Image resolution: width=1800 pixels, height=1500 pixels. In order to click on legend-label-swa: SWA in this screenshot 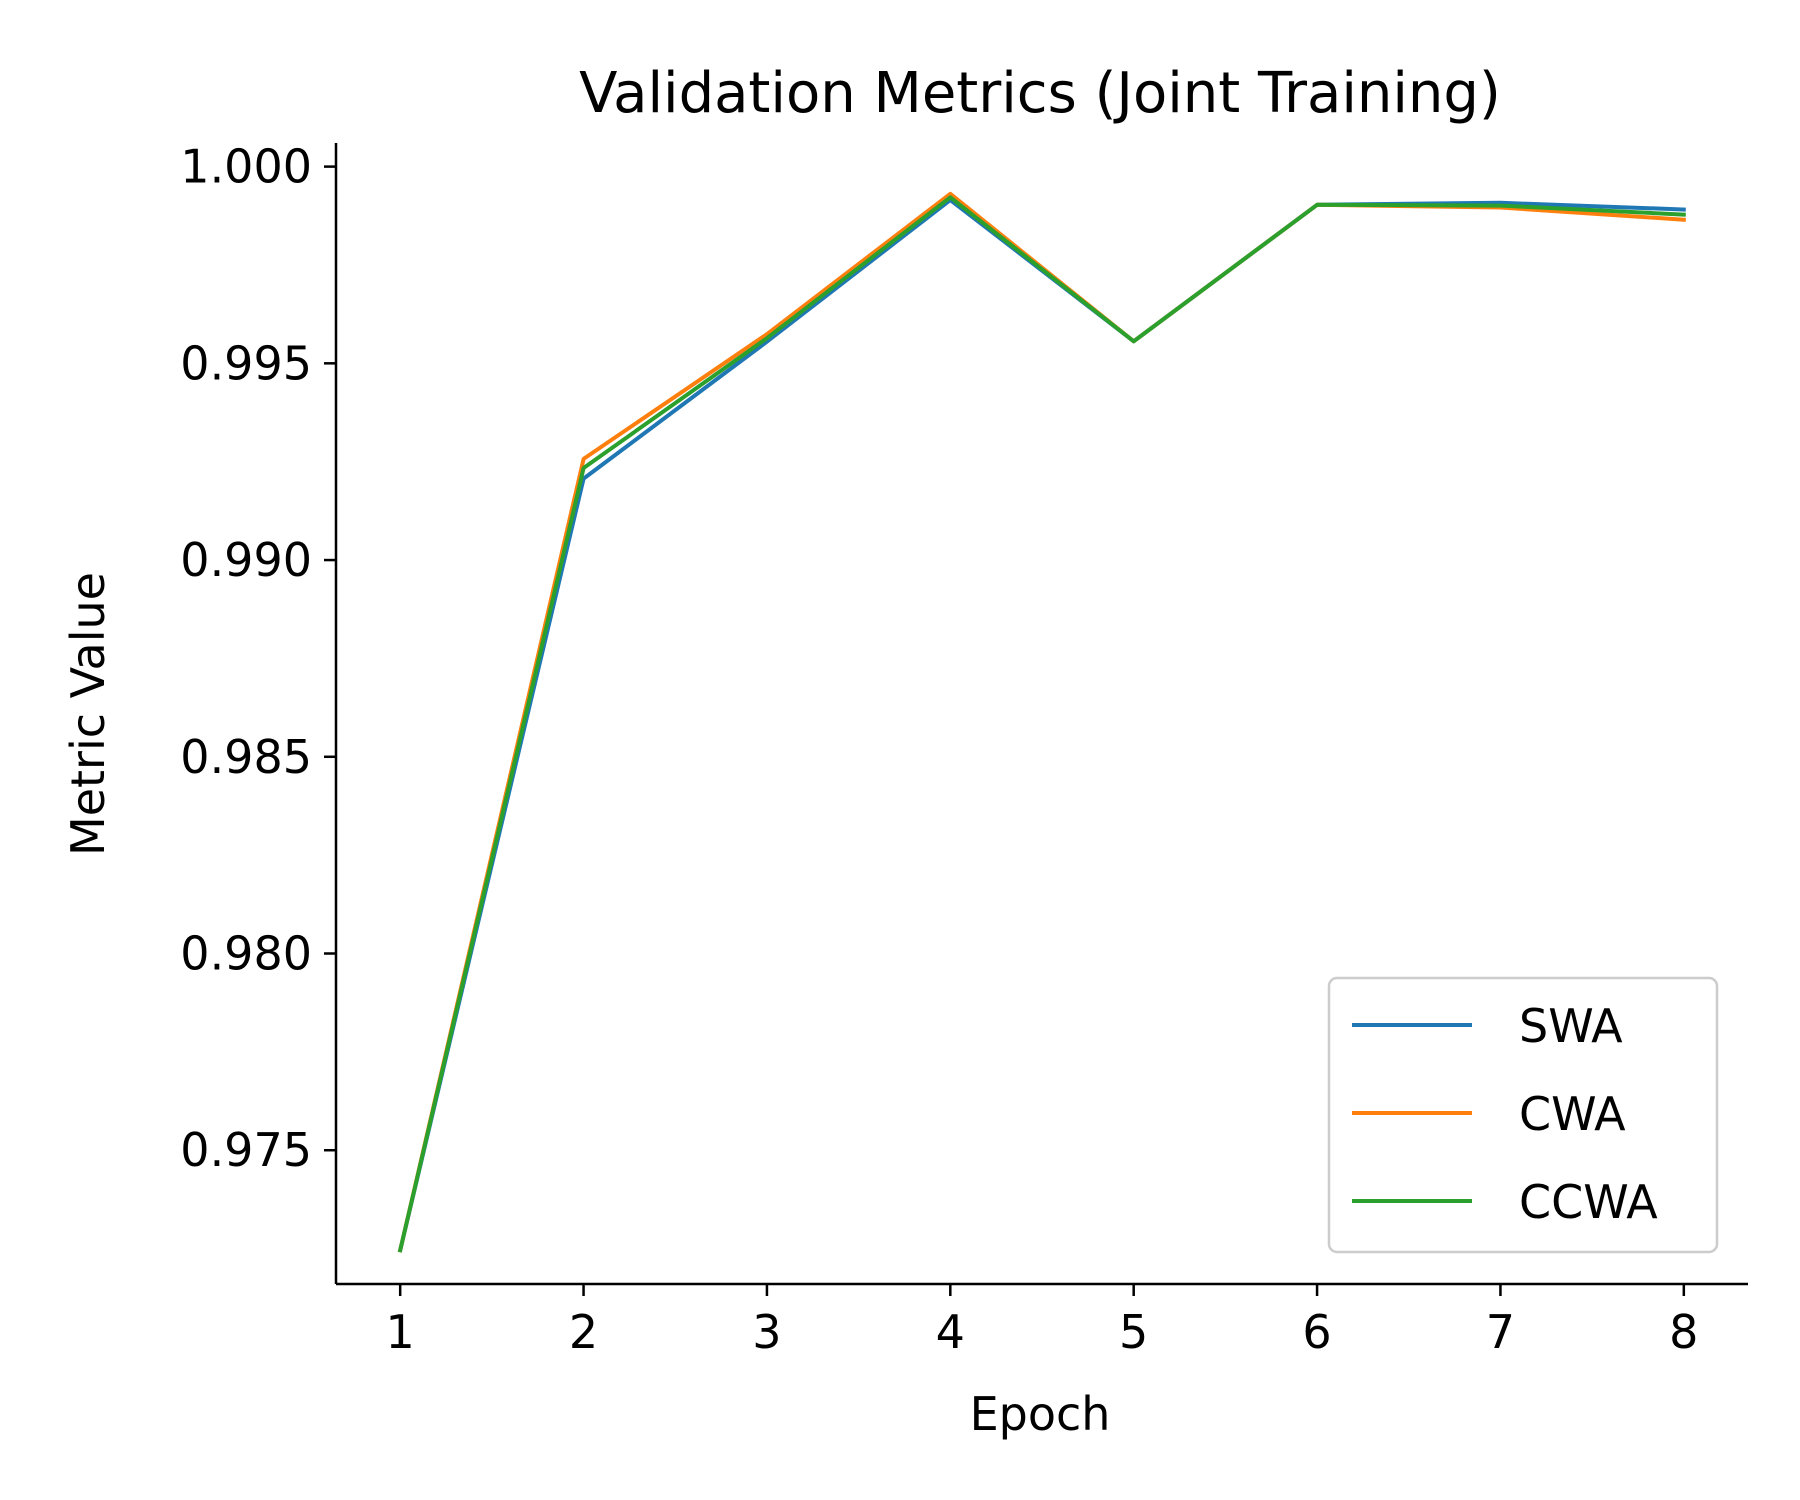, I will do `click(1571, 1026)`.